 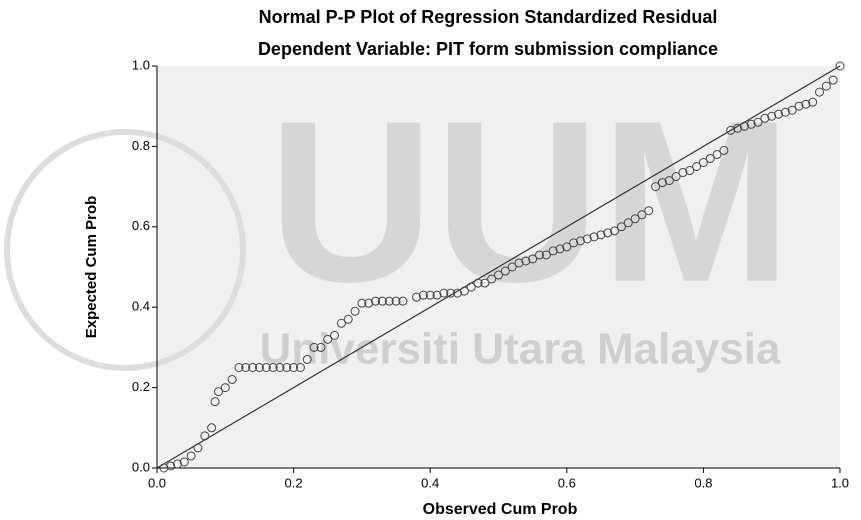 I want to click on x-tick-label: 0.0, so click(x=157, y=482).